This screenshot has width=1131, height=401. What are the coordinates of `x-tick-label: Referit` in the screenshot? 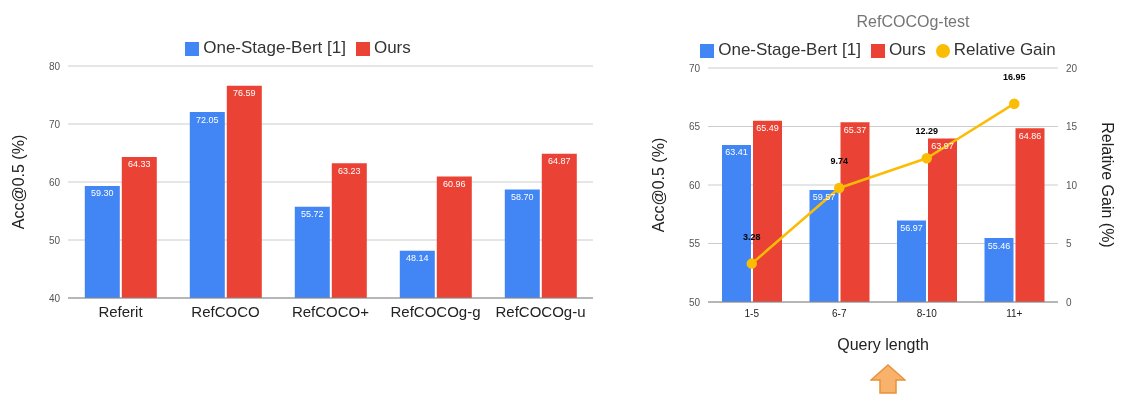 It's located at (121, 311).